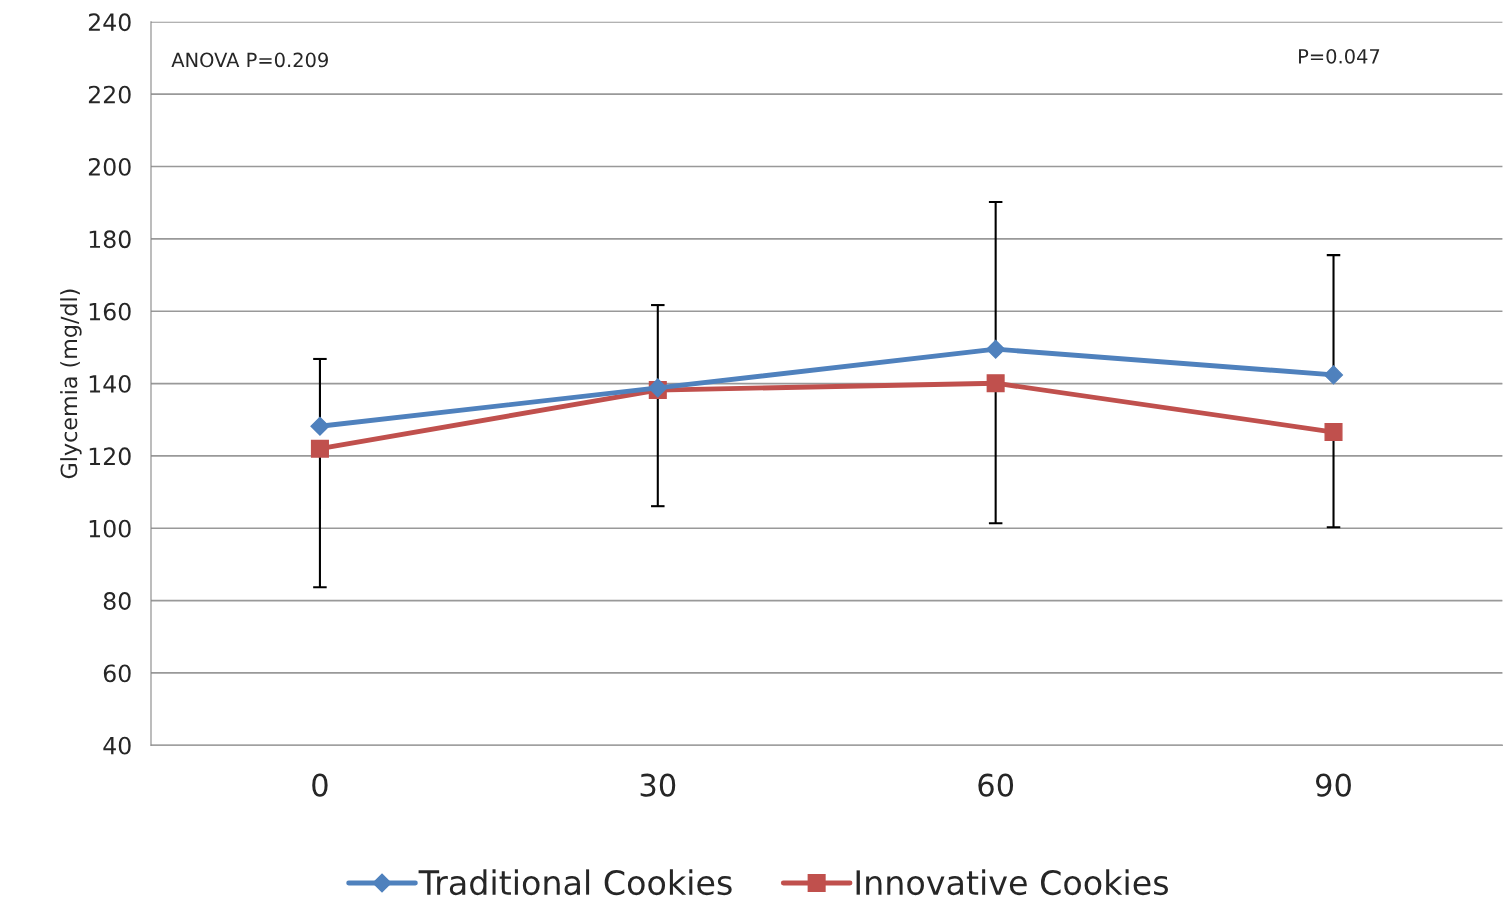 The height and width of the screenshot is (910, 1510). I want to click on x-tick-label: 30, so click(658, 785).